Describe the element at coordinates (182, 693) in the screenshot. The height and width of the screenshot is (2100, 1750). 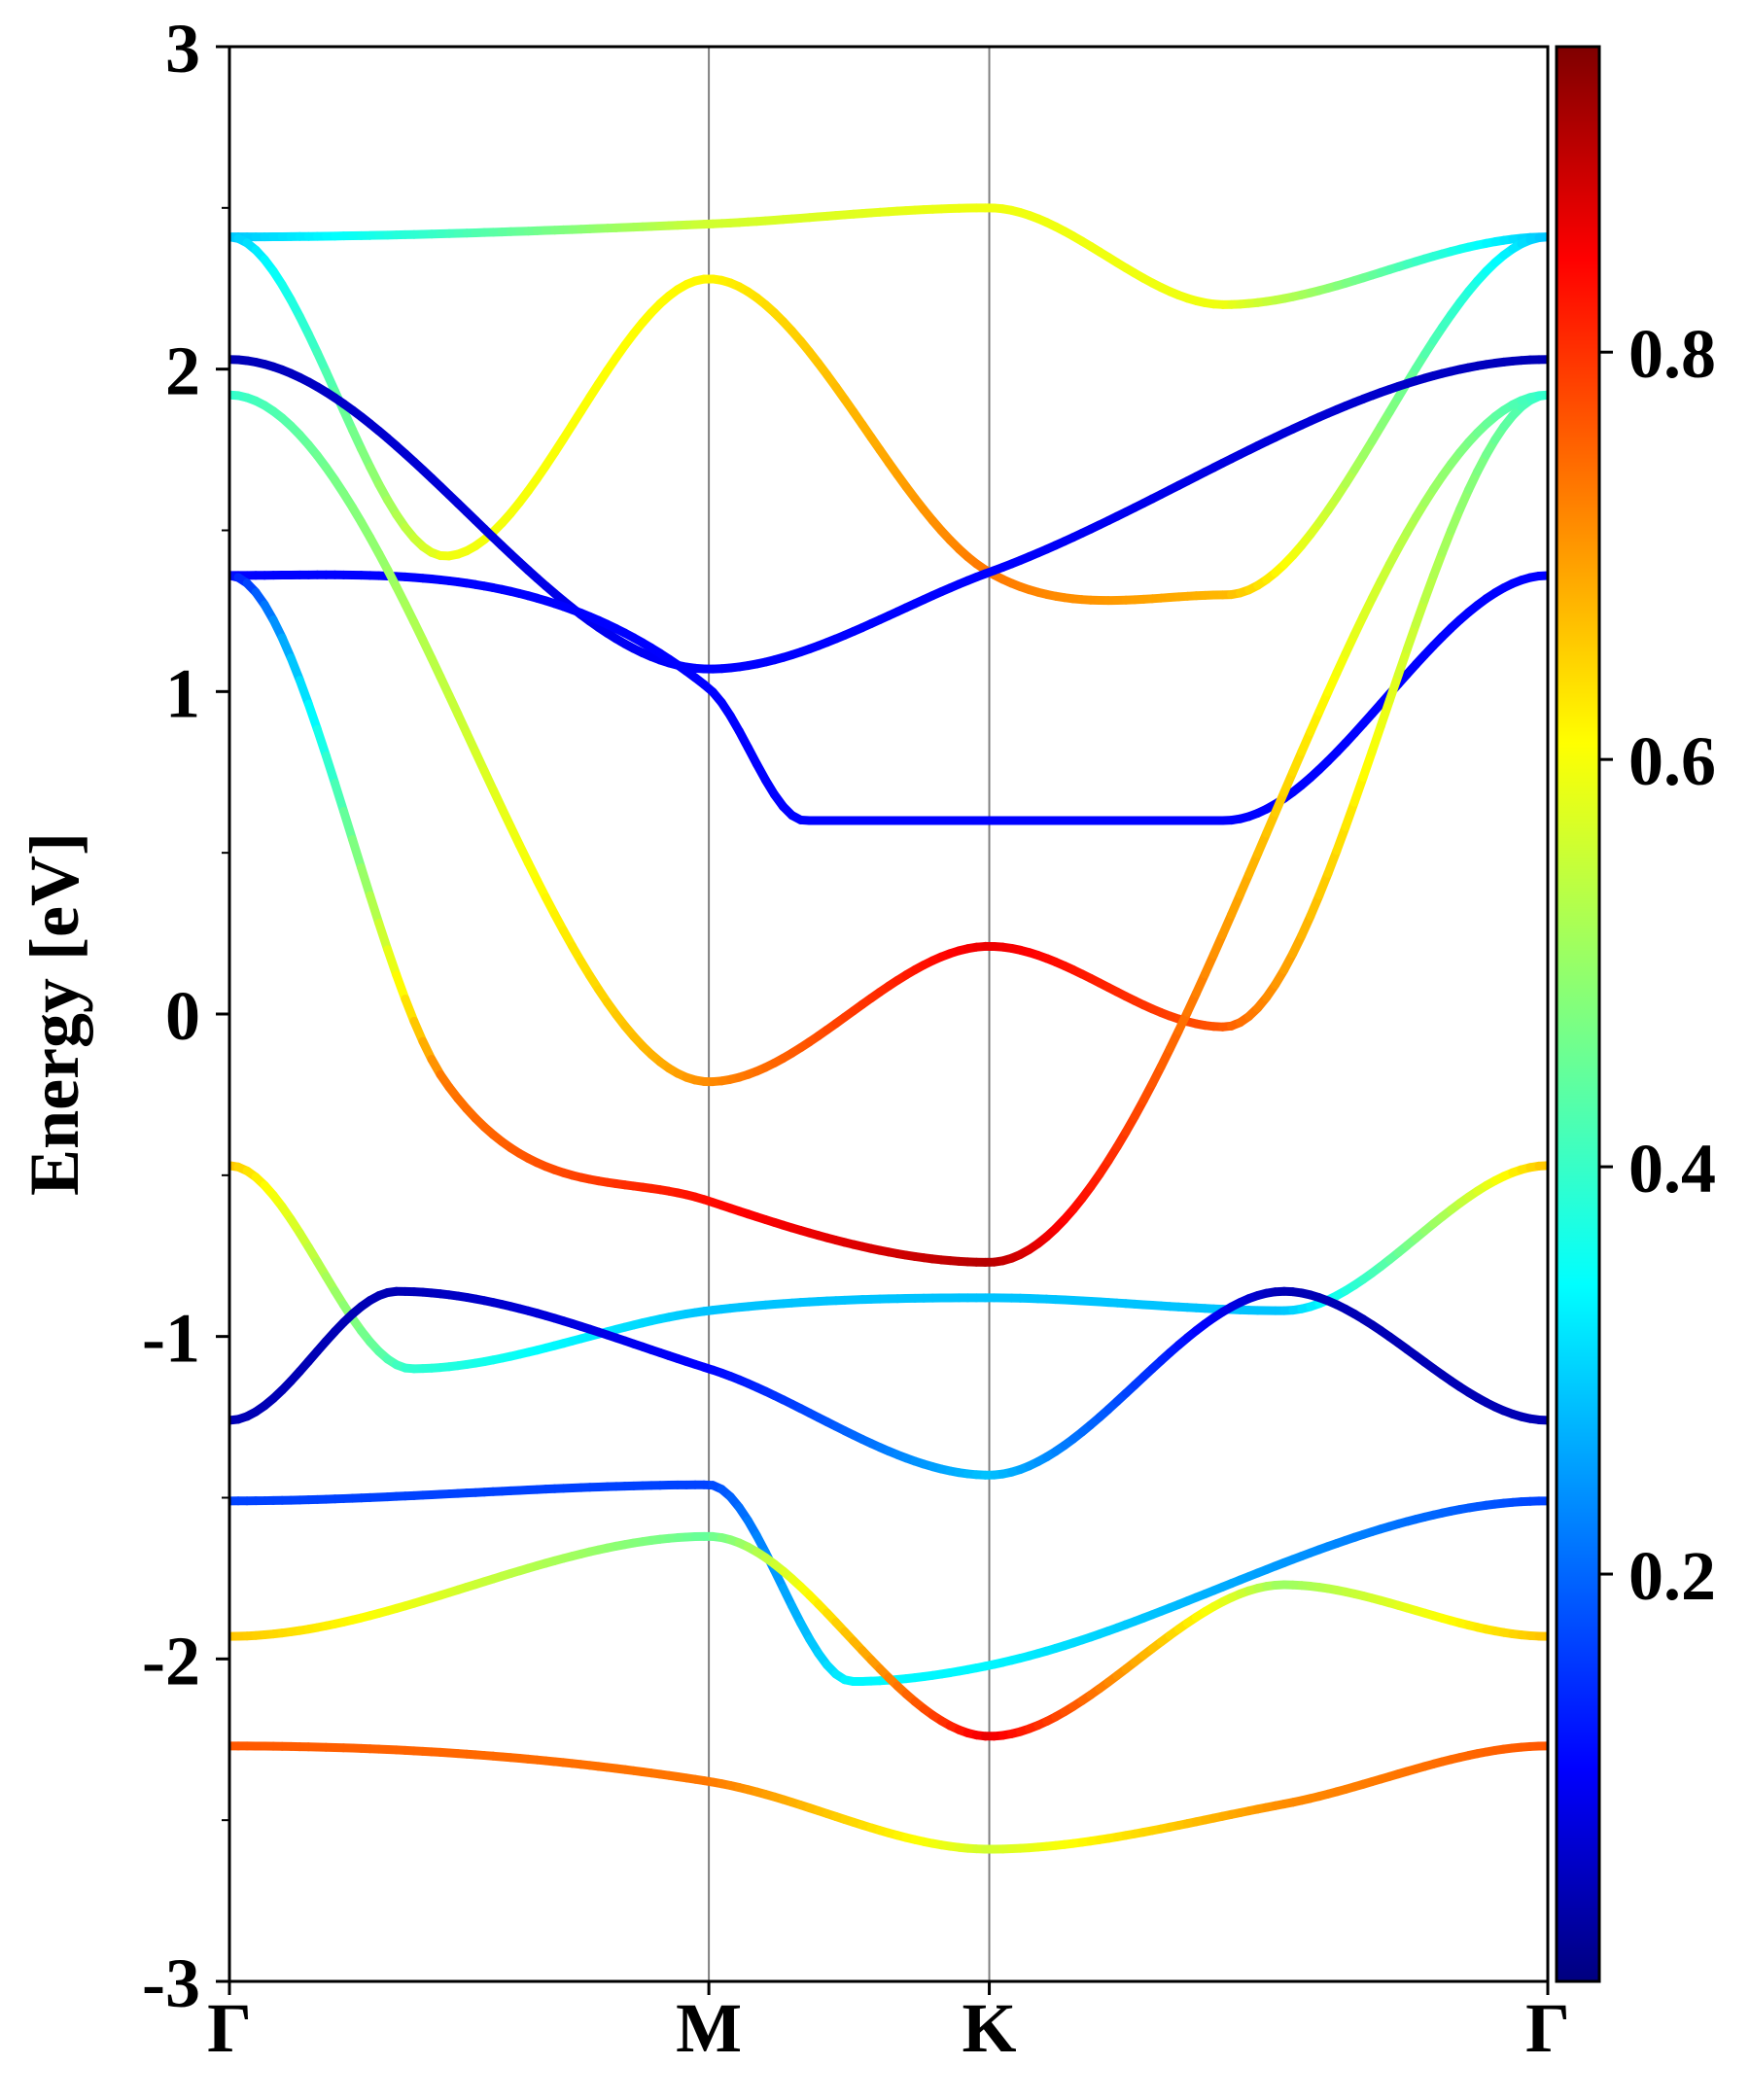
I see `y-tick-label: 1` at that location.